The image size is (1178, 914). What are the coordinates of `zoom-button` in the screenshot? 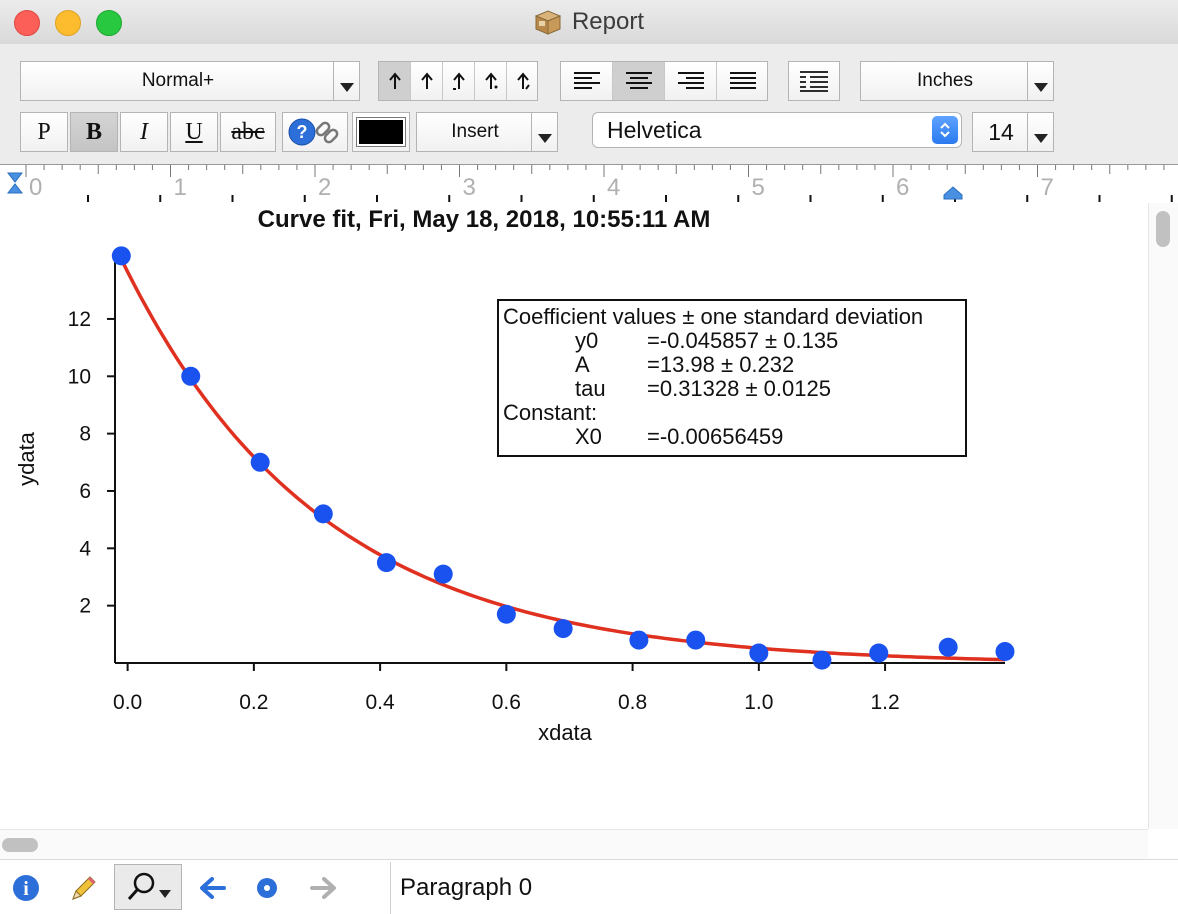 It's located at (109, 23).